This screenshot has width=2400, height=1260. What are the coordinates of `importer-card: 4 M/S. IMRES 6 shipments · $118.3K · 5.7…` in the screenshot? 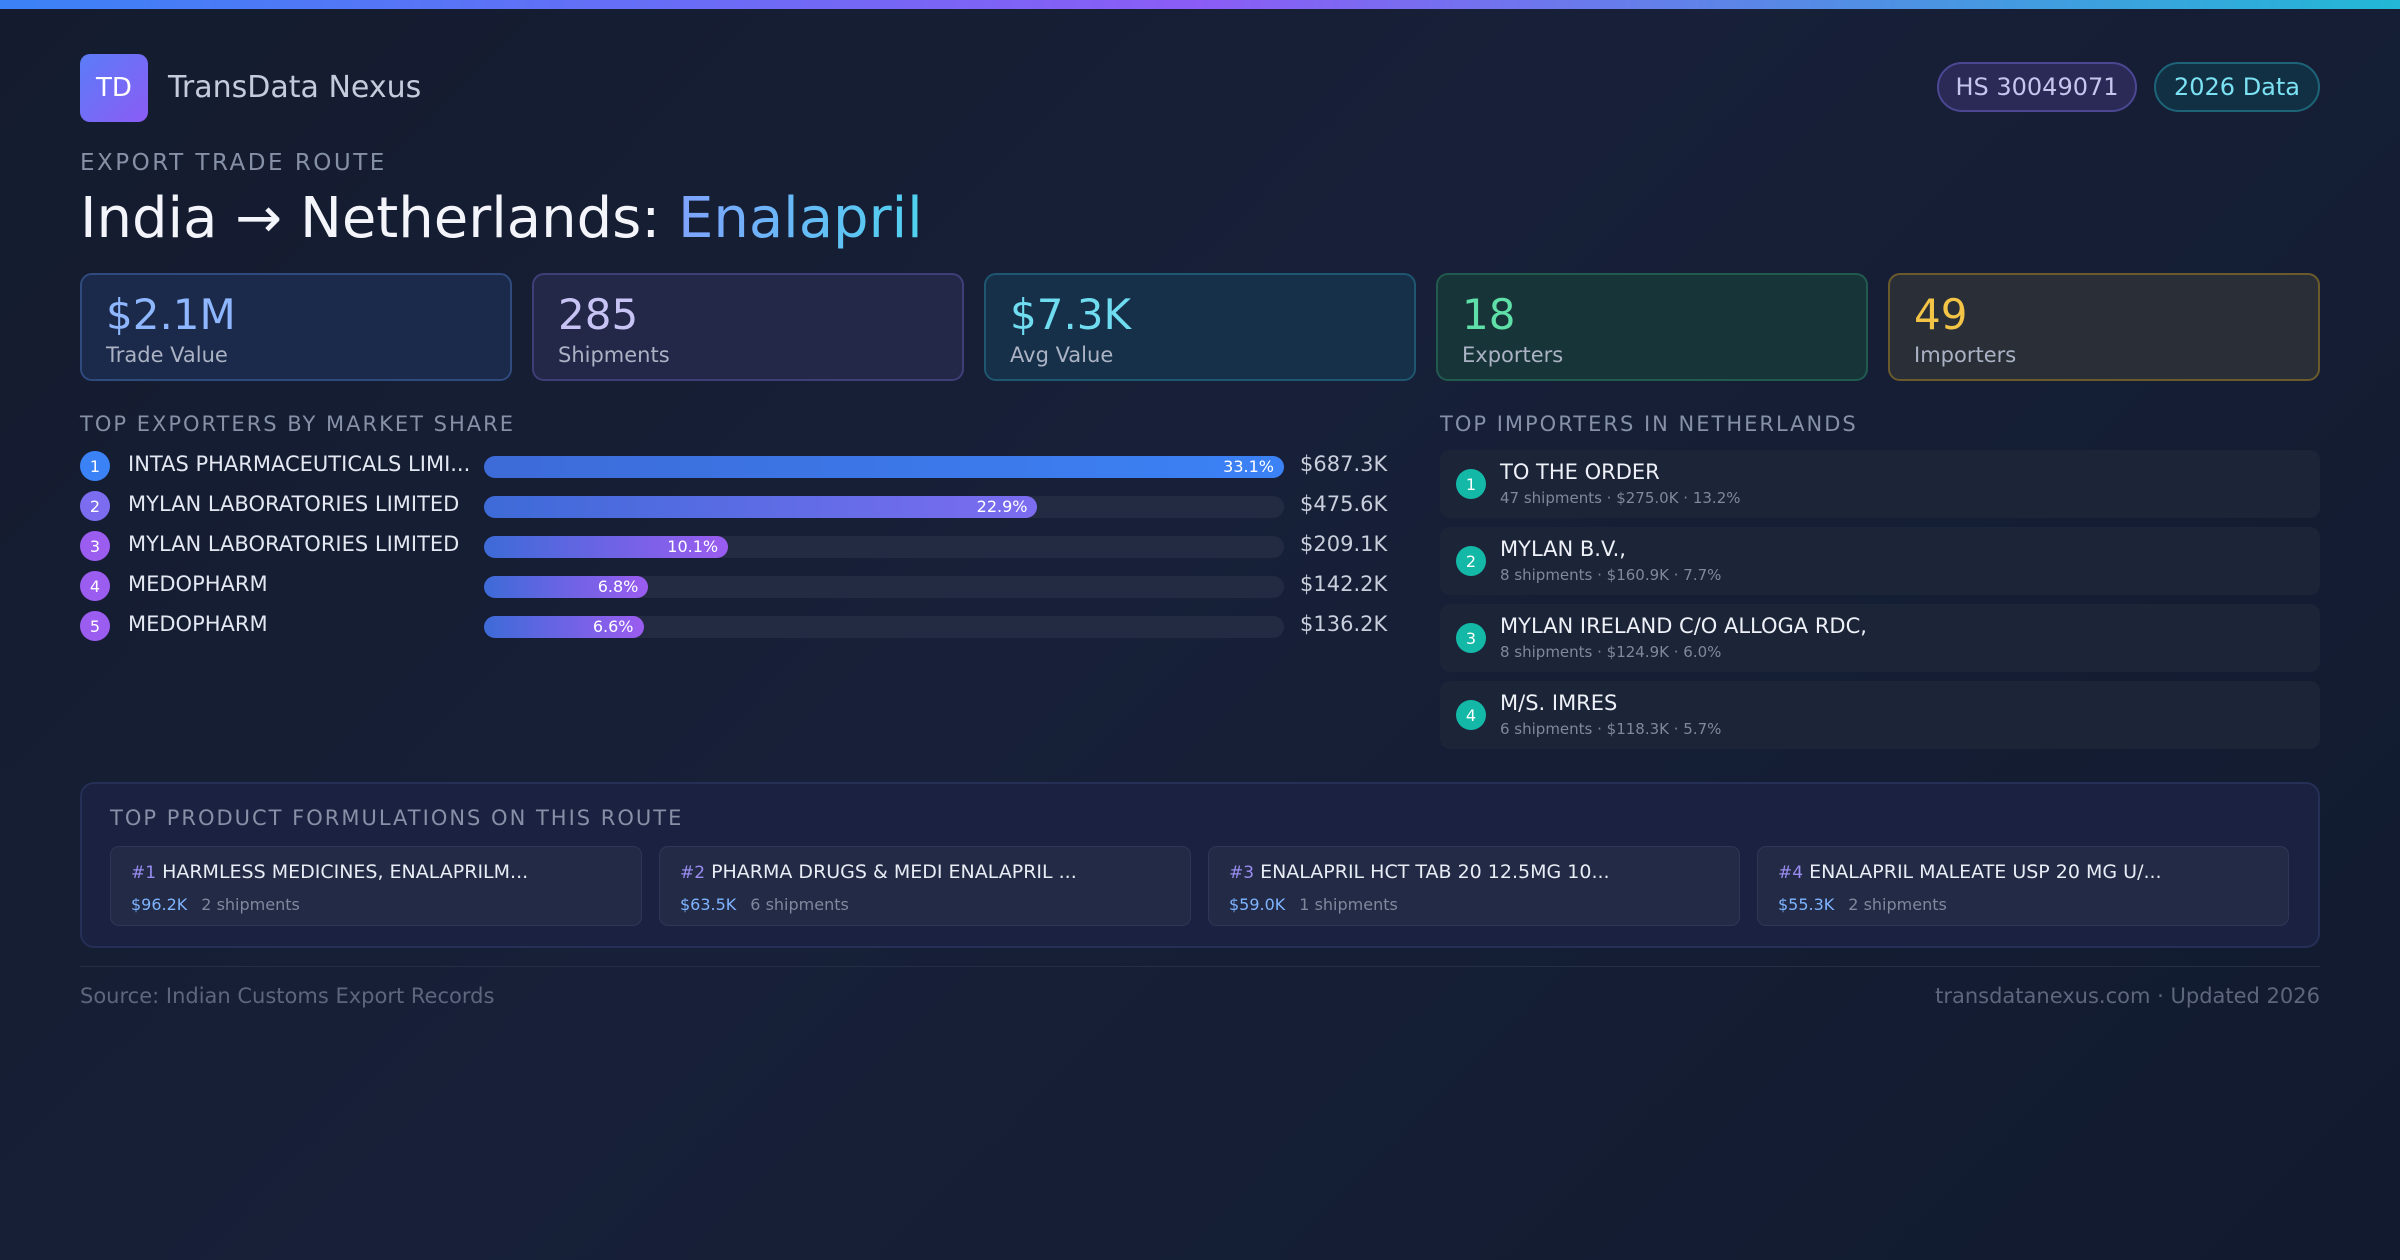 It's located at (1880, 715).